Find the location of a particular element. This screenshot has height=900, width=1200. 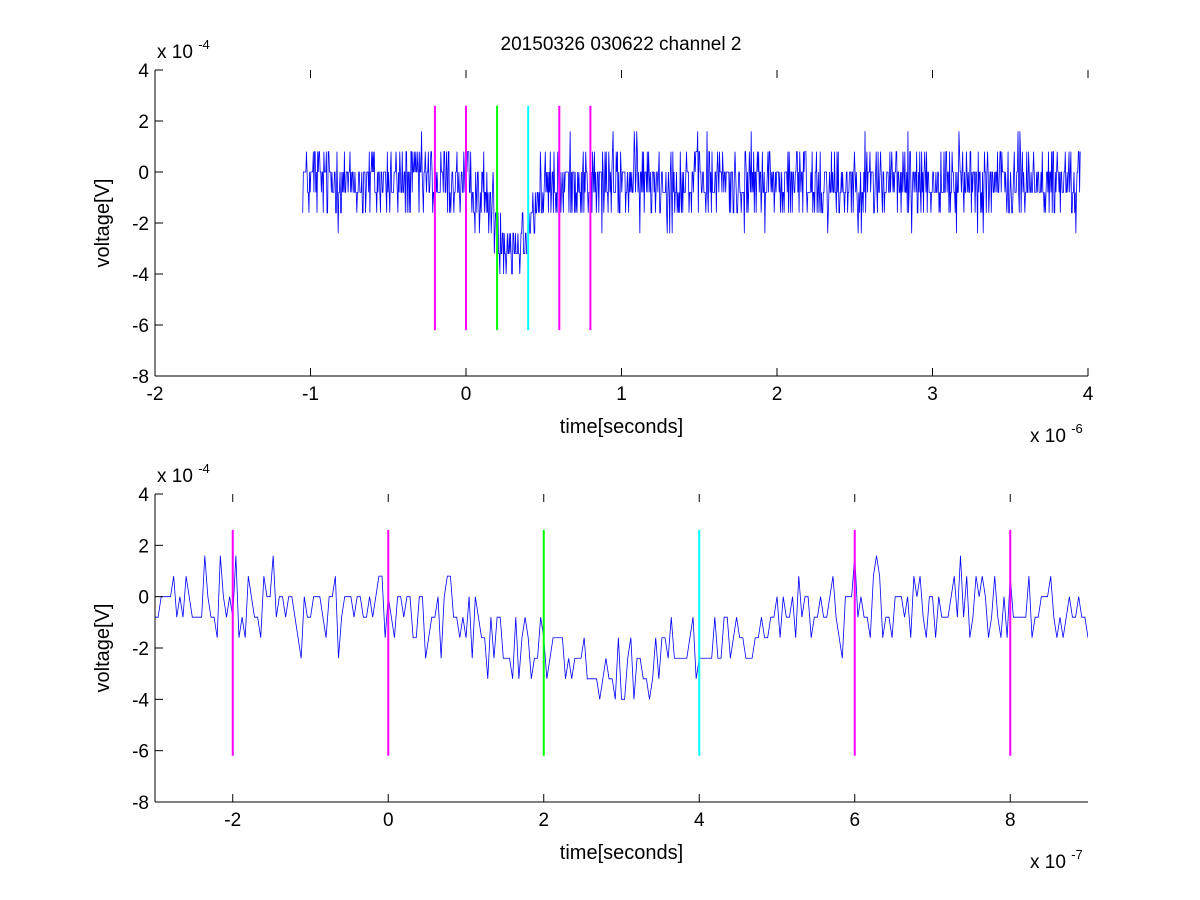

x-tick-label: 3 is located at coordinates (932, 394).